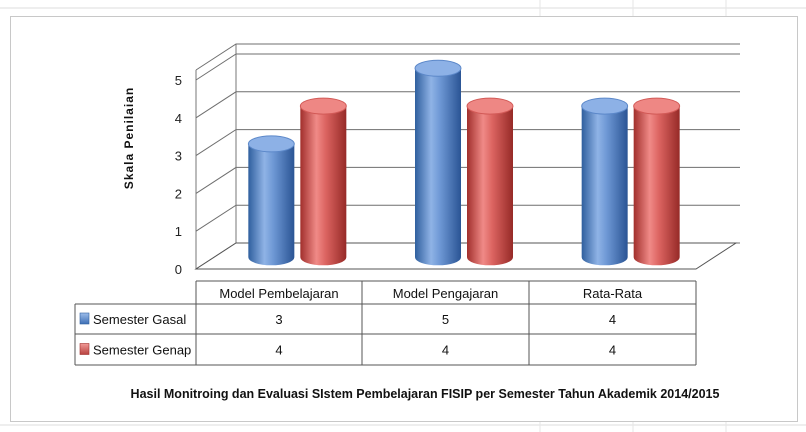 The image size is (806, 432). Describe the element at coordinates (178, 175) in the screenshot. I see `y-axis-ticks: 0 1 2 3 4 5` at that location.